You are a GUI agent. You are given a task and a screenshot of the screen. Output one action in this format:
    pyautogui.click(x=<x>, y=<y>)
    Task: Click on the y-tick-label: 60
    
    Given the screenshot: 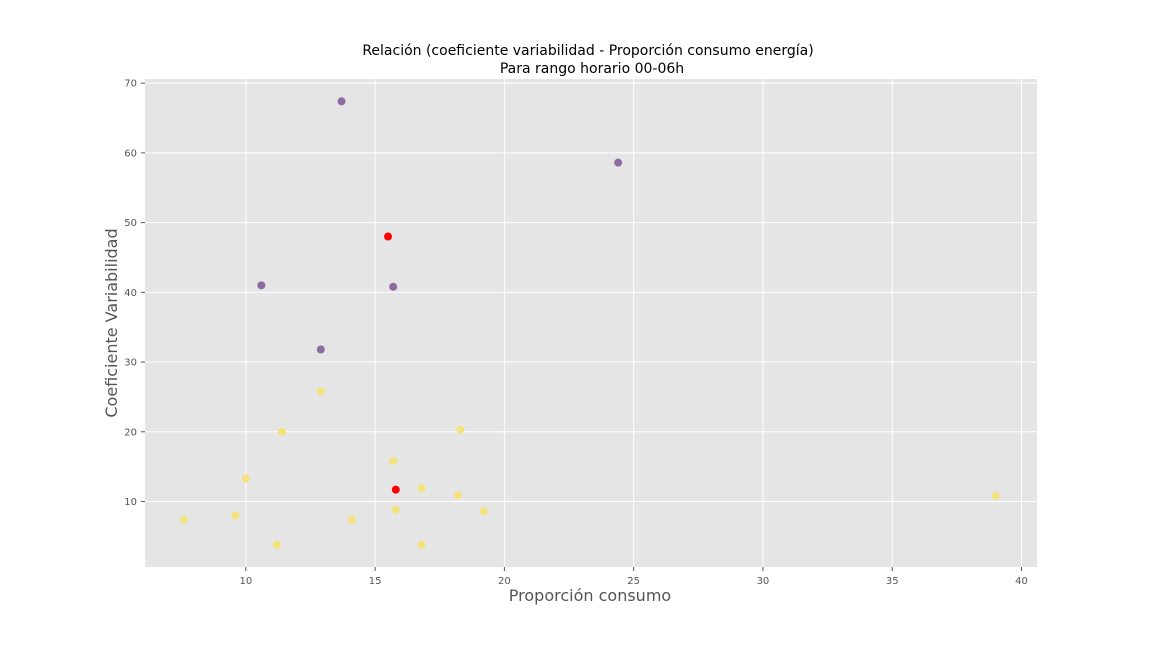 What is the action you would take?
    pyautogui.click(x=130, y=153)
    